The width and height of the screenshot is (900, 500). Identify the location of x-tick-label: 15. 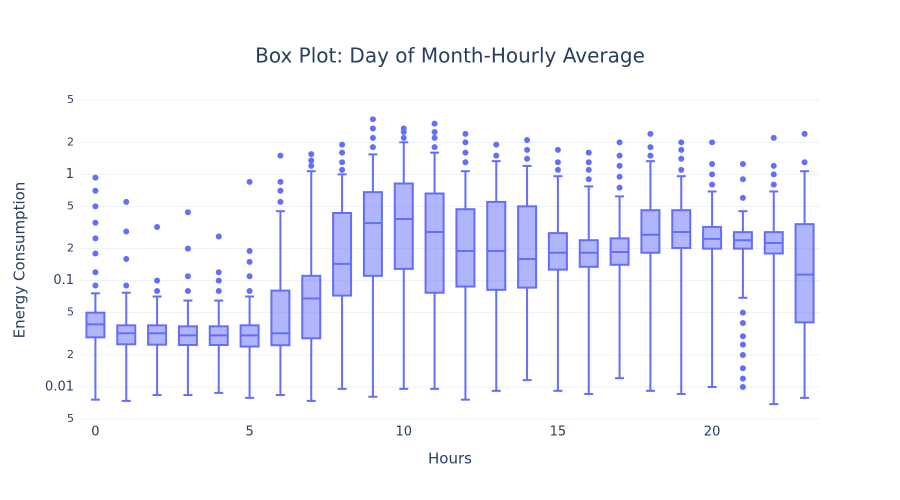
(558, 432).